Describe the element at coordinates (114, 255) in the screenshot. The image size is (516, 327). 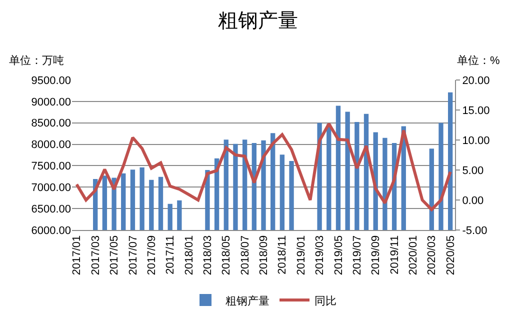
I see `x-tick-label: 2017/05` at that location.